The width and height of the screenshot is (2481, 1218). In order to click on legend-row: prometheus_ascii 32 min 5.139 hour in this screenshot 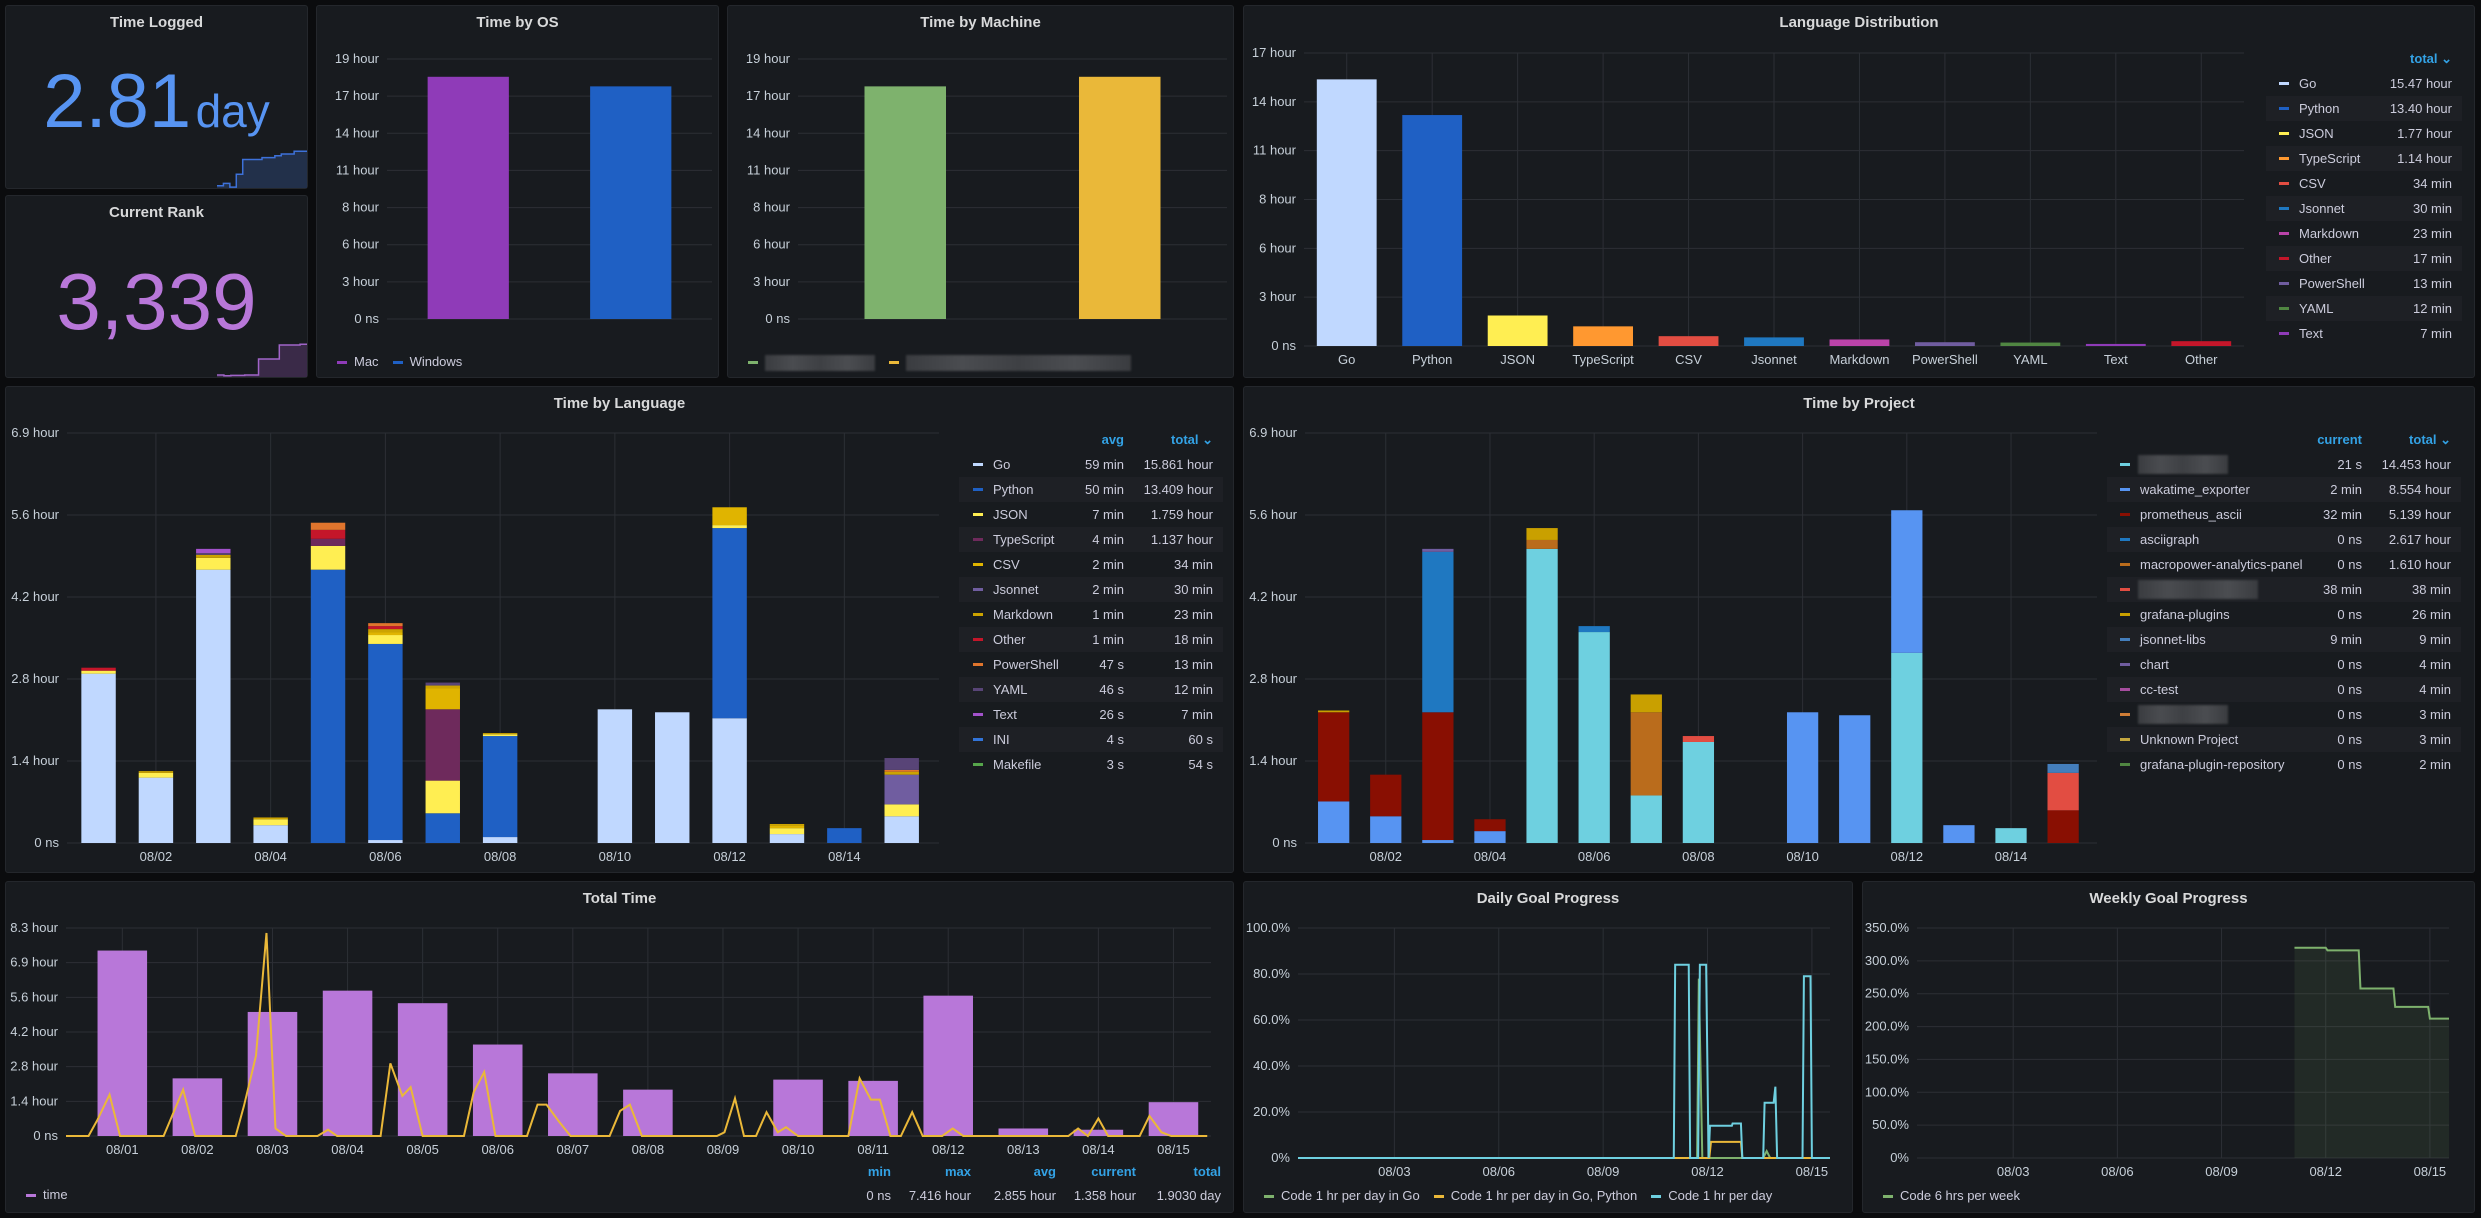, I will do `click(2284, 514)`.